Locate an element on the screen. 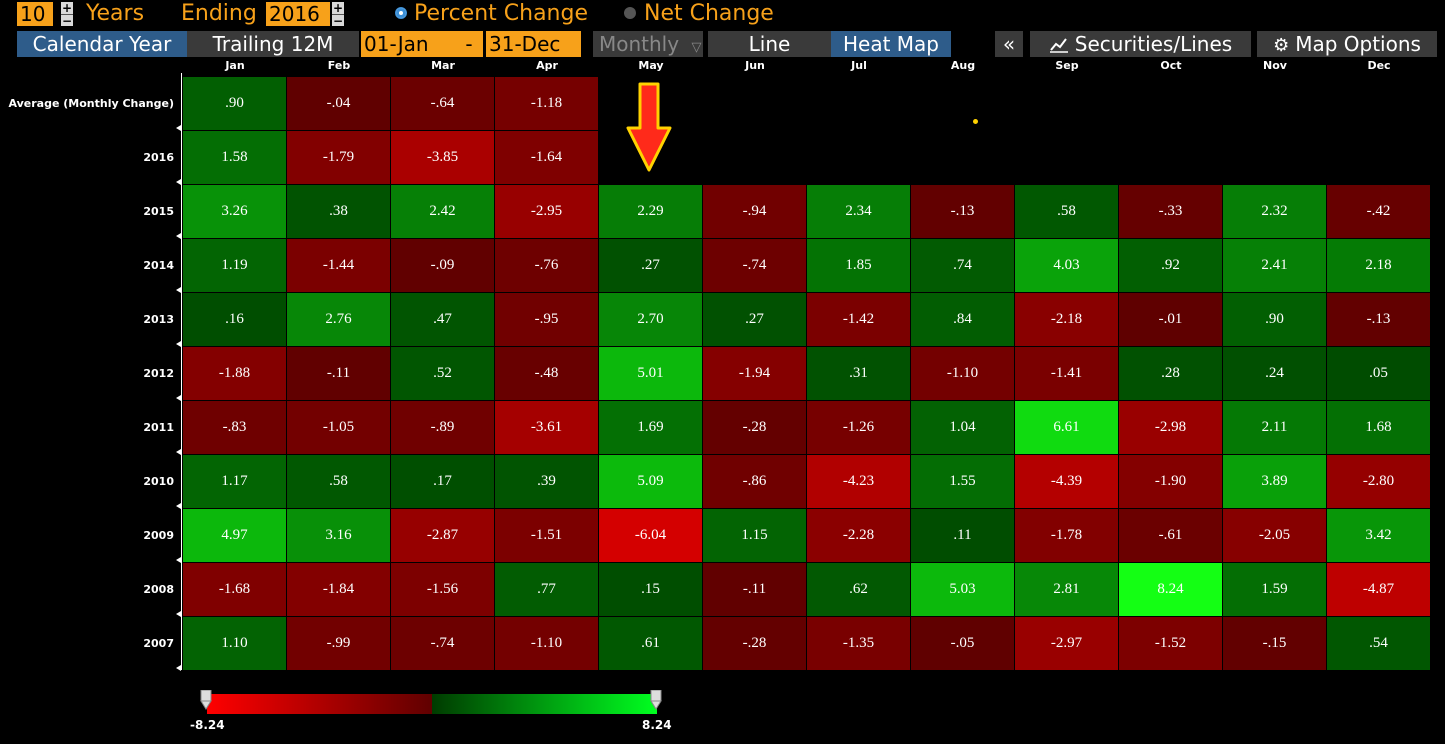  heatmap-cell: -3.85 is located at coordinates (442, 157).